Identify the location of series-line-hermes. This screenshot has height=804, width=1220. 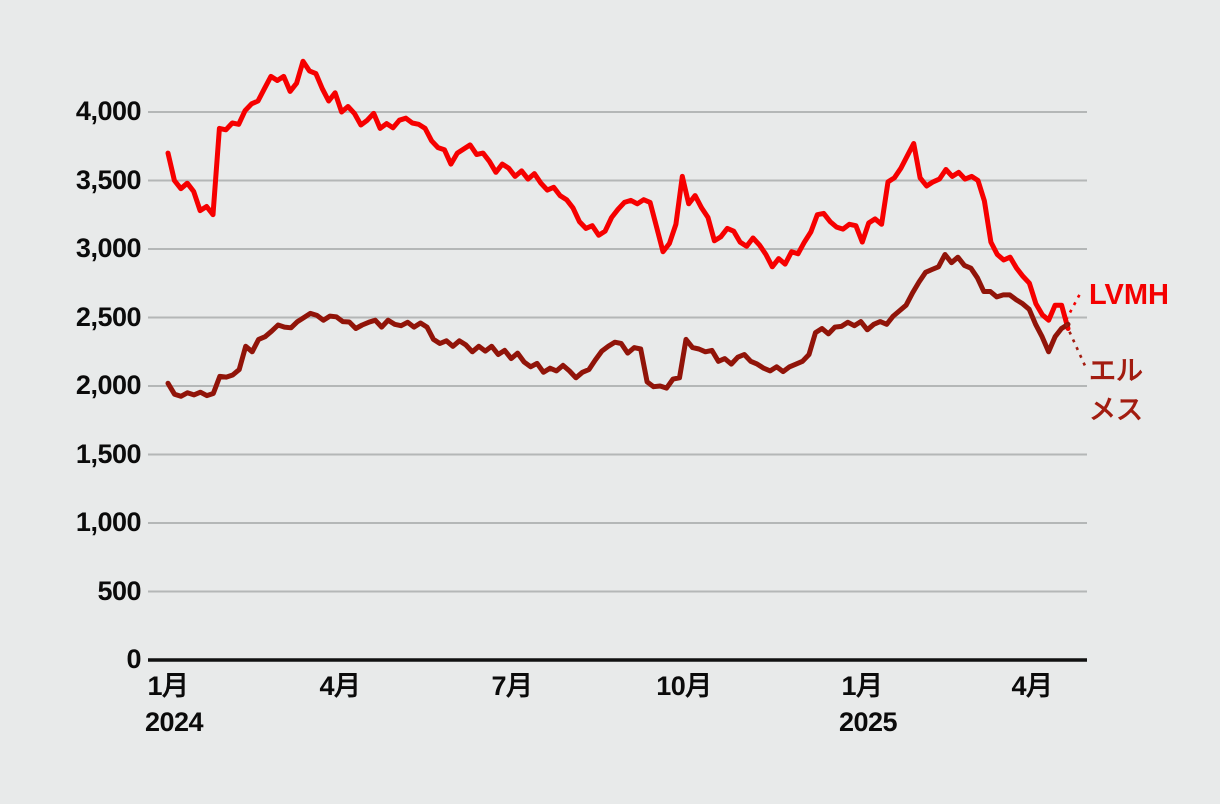
(618, 325).